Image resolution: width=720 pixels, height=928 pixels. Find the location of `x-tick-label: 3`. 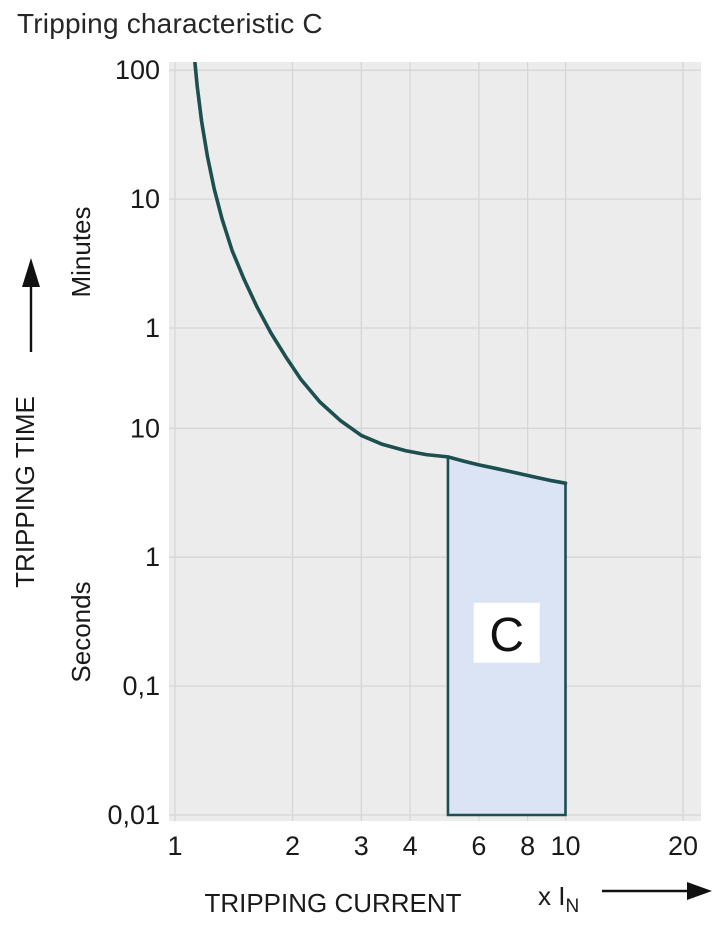

x-tick-label: 3 is located at coordinates (361, 846).